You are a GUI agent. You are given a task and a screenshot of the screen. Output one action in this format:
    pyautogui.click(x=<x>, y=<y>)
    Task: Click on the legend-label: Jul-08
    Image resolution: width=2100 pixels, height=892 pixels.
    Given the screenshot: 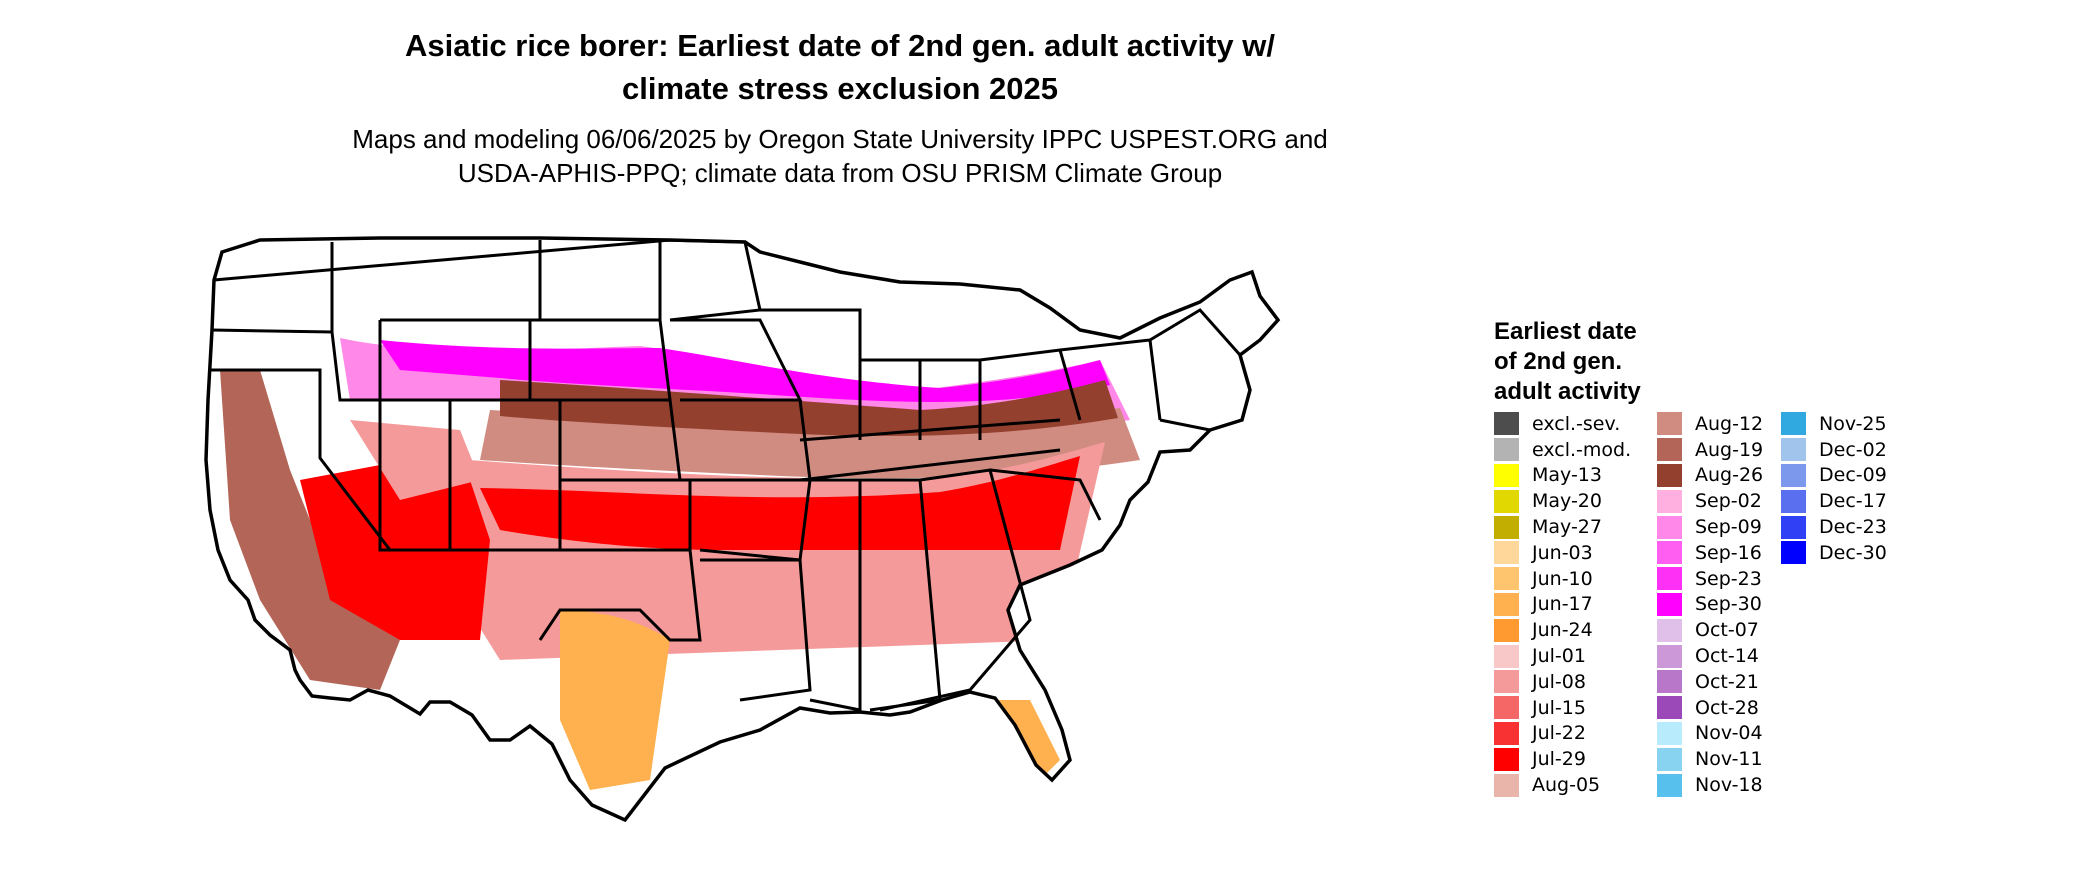 What is the action you would take?
    pyautogui.click(x=1559, y=681)
    